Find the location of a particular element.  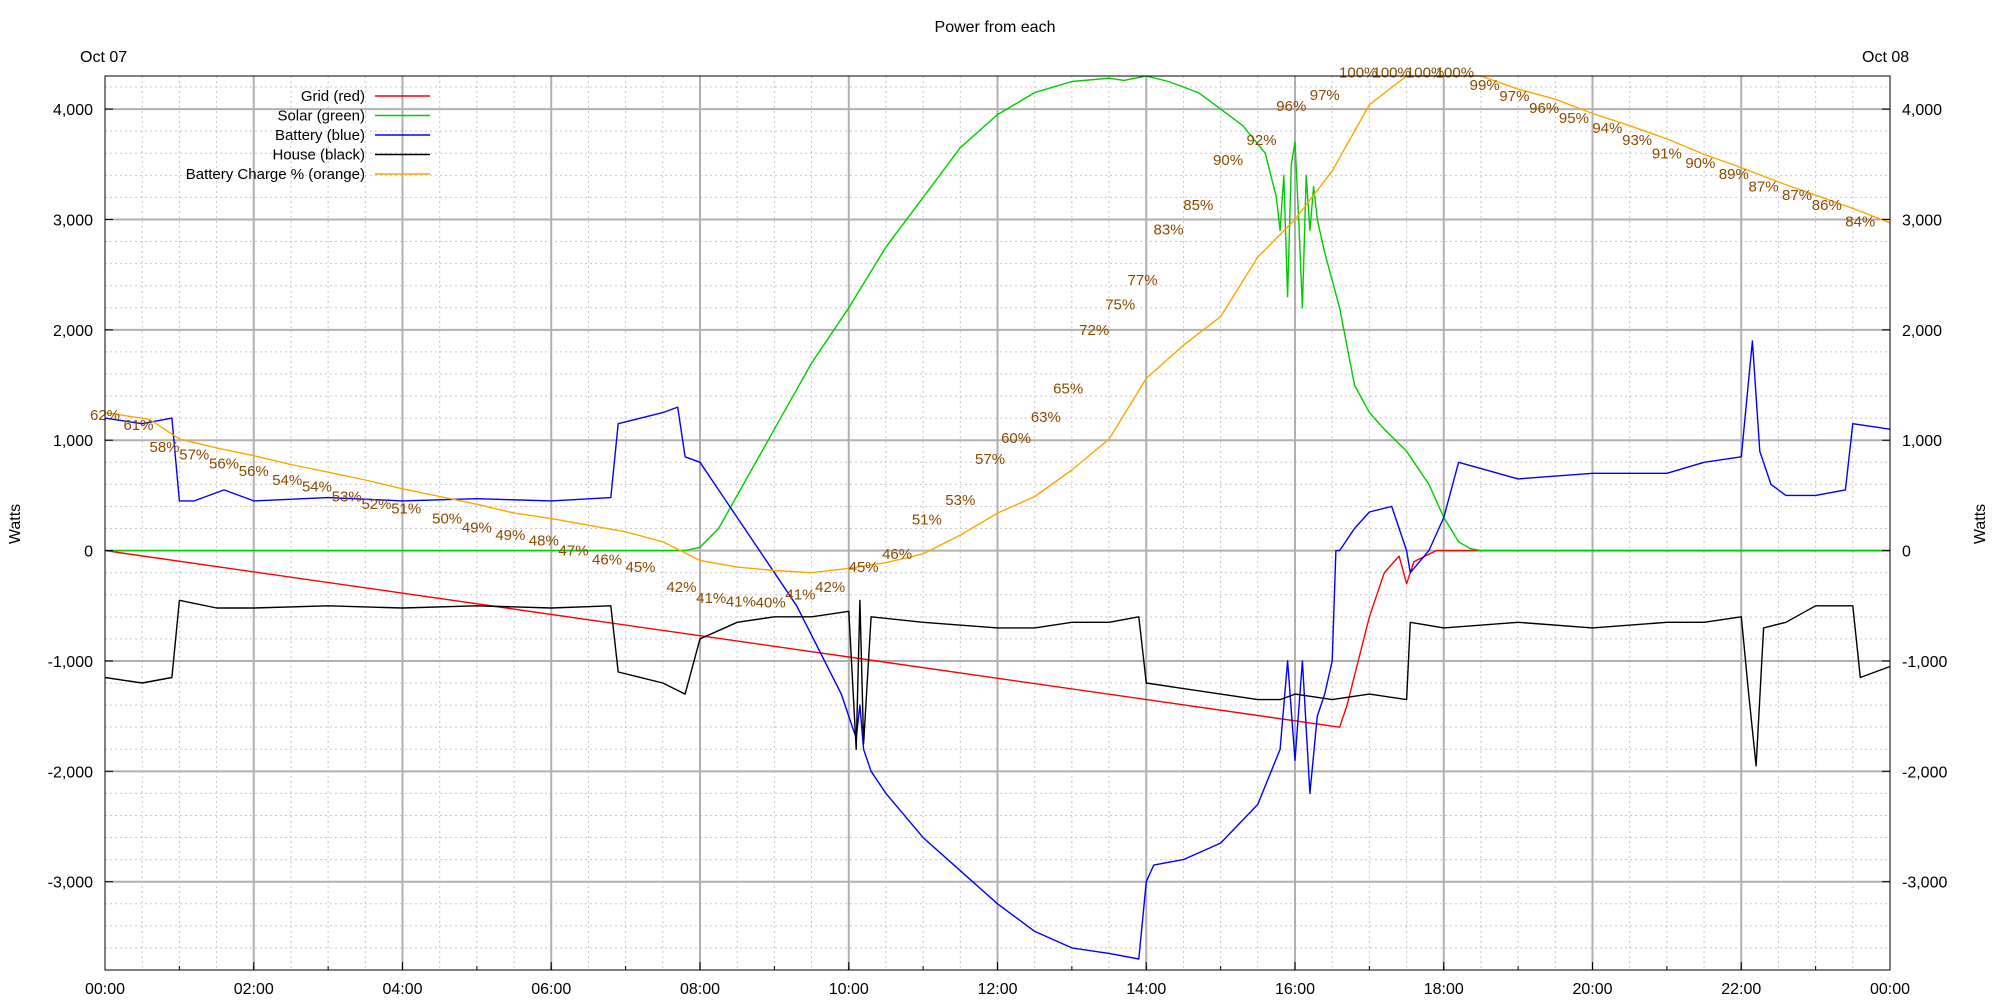

battery-percent-label: 75% is located at coordinates (1120, 304).